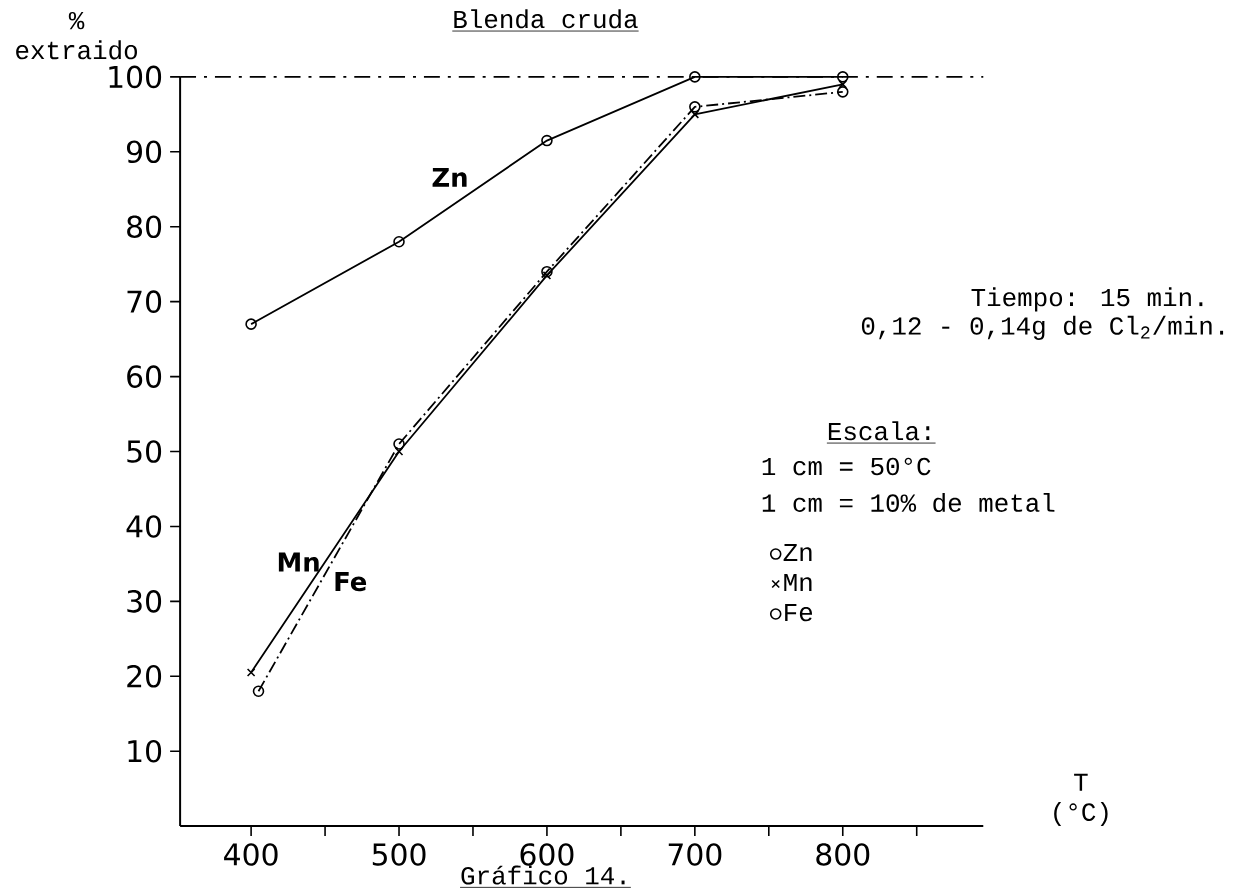  I want to click on x-tick-label: 600, so click(547, 854).